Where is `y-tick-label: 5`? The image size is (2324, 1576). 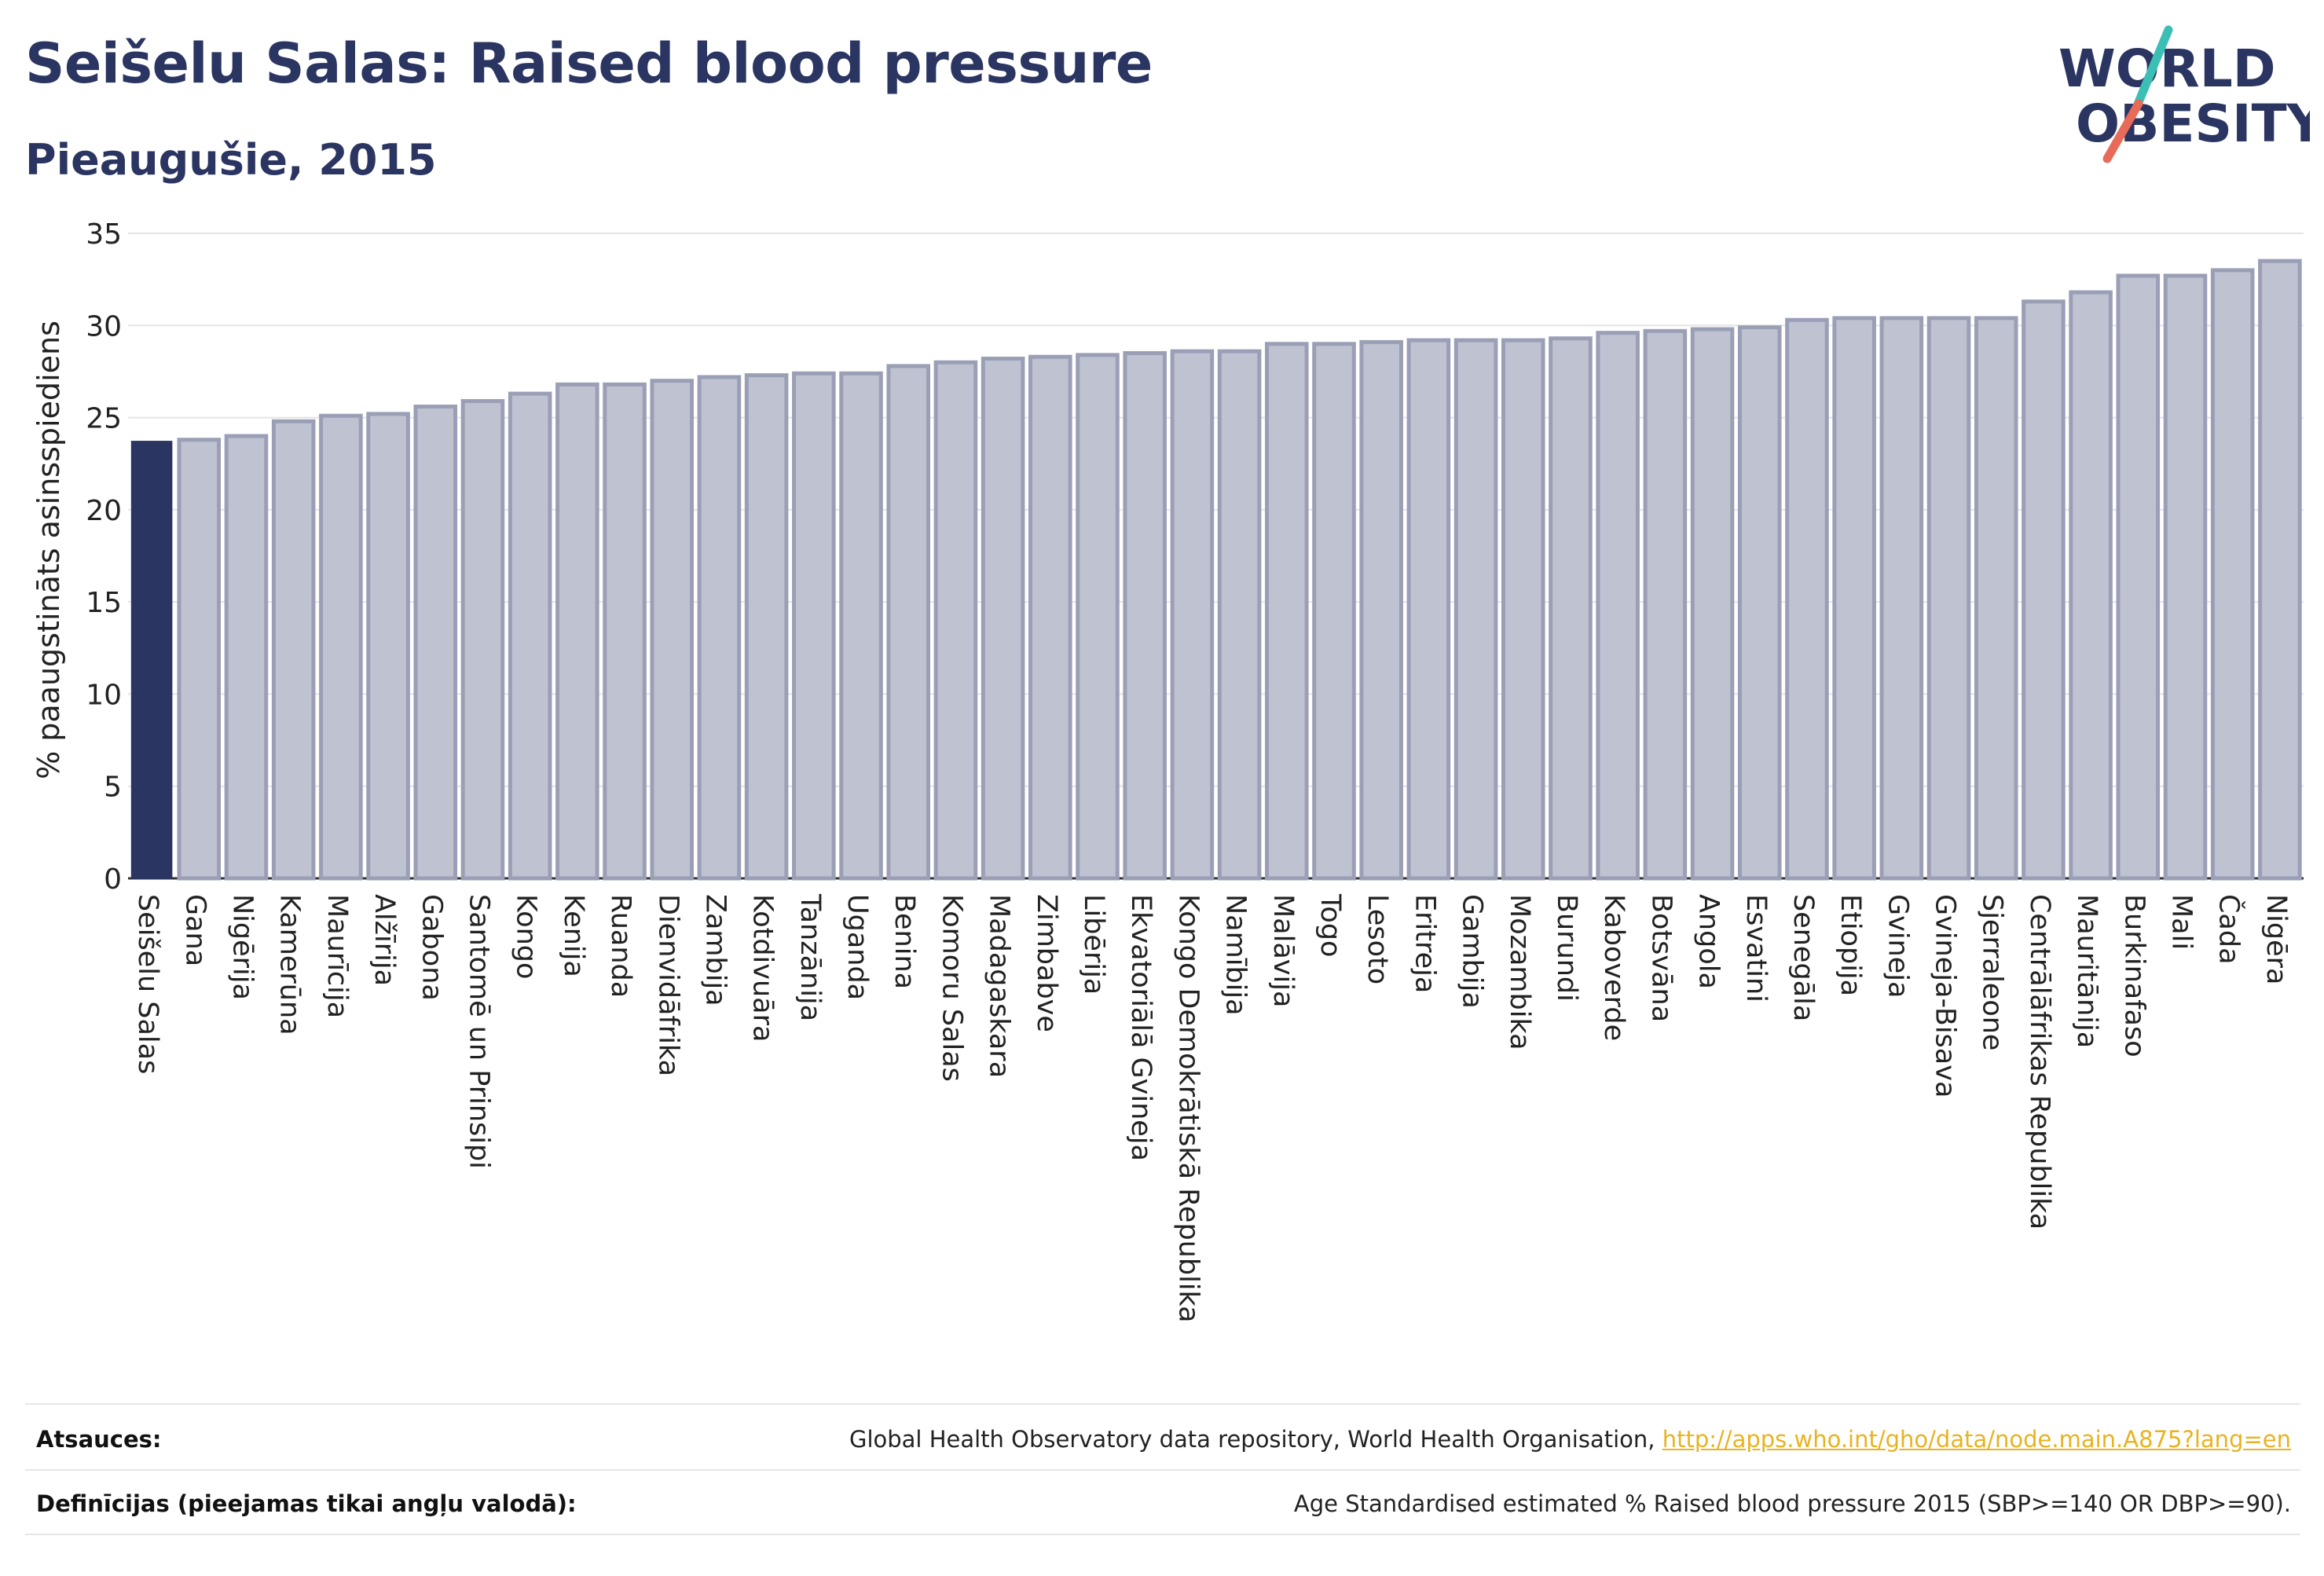
y-tick-label: 5 is located at coordinates (113, 788).